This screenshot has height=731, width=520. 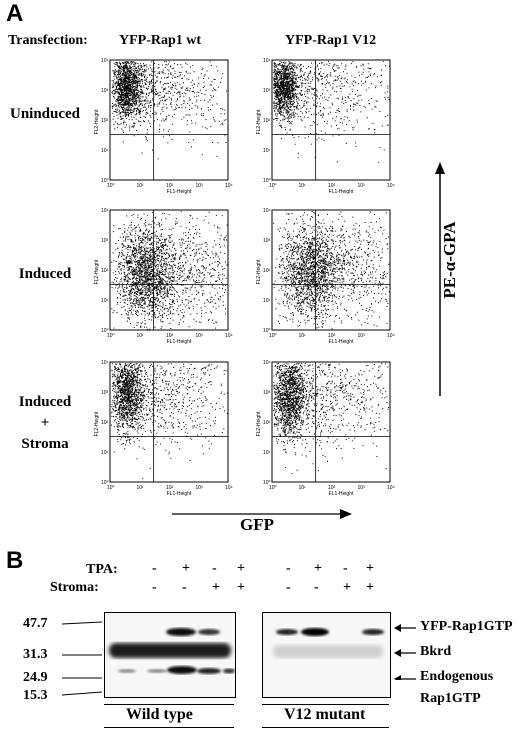 What do you see at coordinates (405, 652) in the screenshot?
I see `band-arrows` at bounding box center [405, 652].